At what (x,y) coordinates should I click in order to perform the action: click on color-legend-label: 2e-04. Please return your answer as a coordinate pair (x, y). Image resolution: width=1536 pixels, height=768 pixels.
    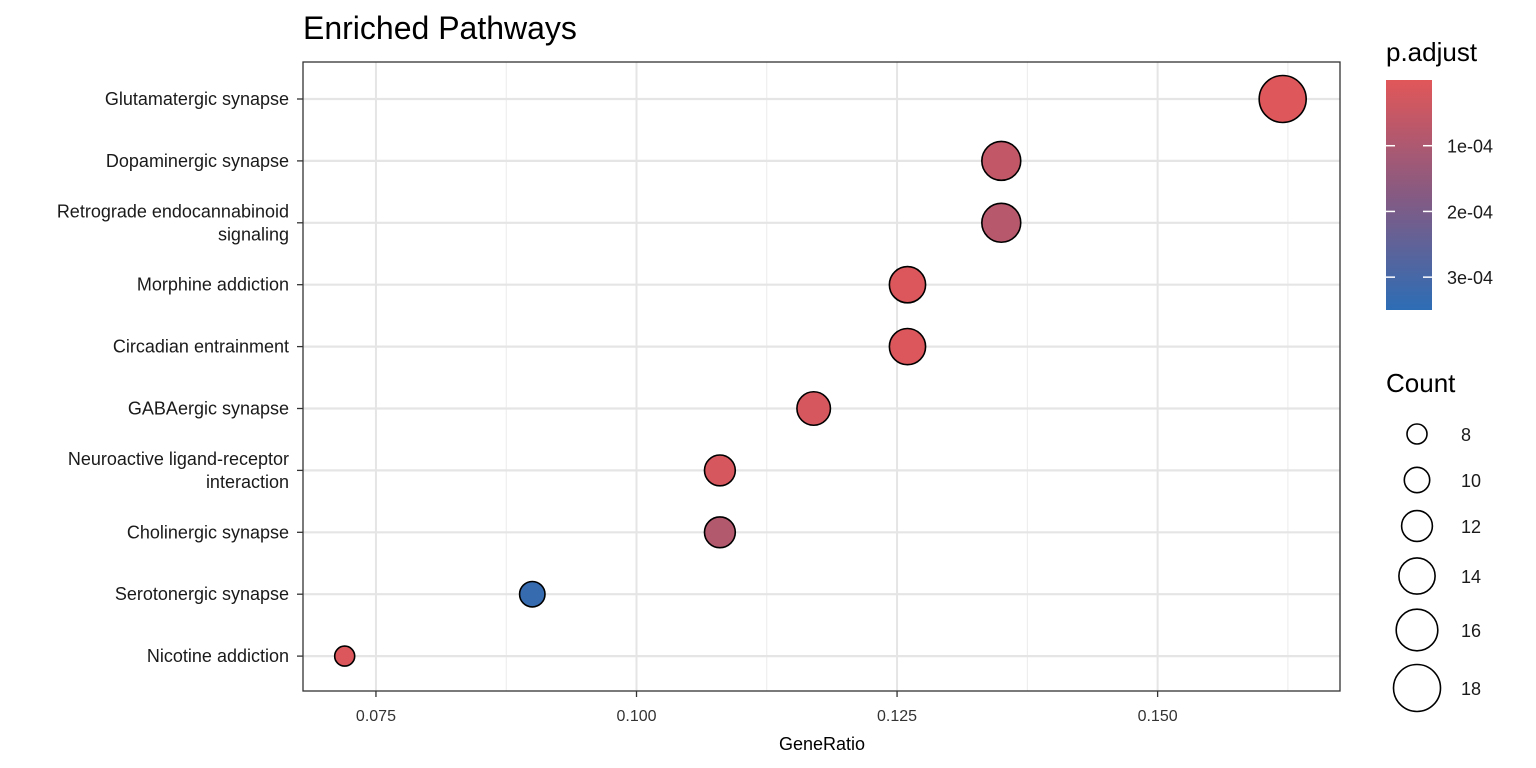
    Looking at the image, I should click on (1470, 212).